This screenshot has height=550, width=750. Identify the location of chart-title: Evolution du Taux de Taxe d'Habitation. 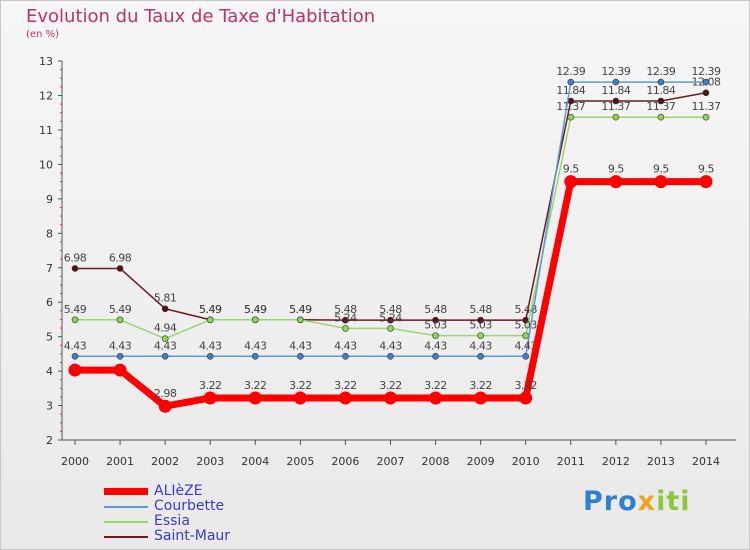
(201, 16).